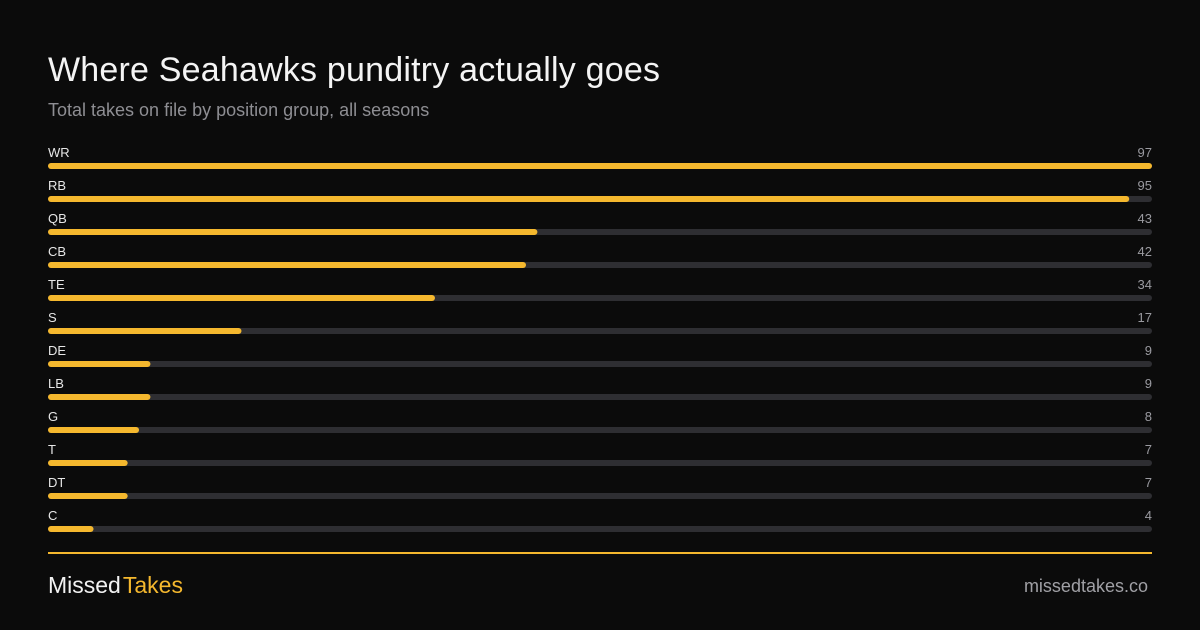  I want to click on footer-divider, so click(600, 553).